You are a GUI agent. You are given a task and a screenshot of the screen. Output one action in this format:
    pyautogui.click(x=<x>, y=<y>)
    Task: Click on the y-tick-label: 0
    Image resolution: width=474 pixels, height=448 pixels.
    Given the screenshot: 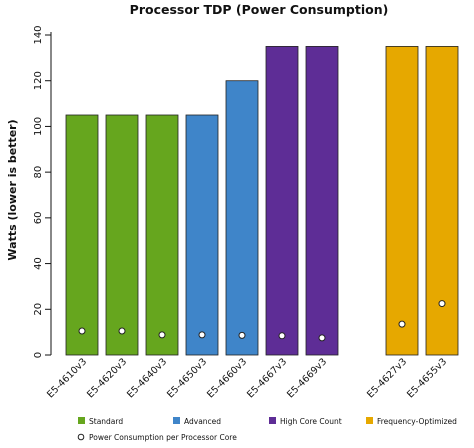 What is the action you would take?
    pyautogui.click(x=38, y=355)
    